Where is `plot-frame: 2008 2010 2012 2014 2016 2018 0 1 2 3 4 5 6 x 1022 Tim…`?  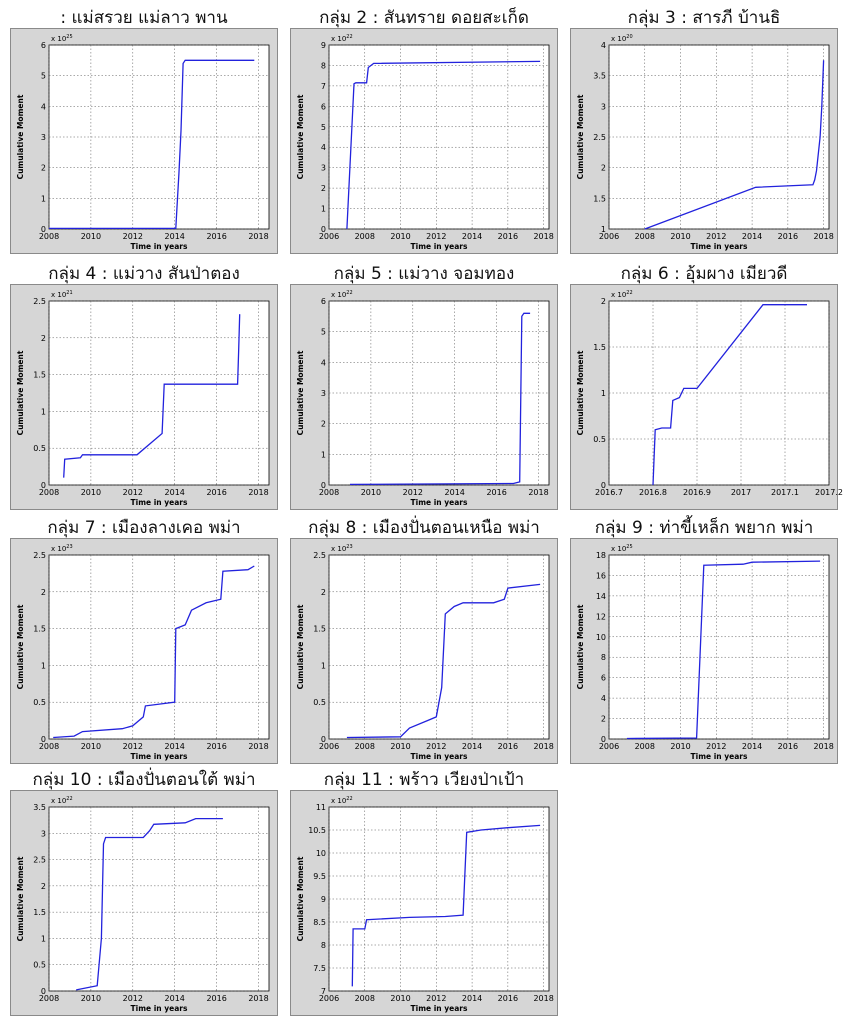
plot-frame: 2008 2010 2012 2014 2016 2018 0 1 2 3 4 5 6 x 1022 Tim… is located at coordinates (424, 397).